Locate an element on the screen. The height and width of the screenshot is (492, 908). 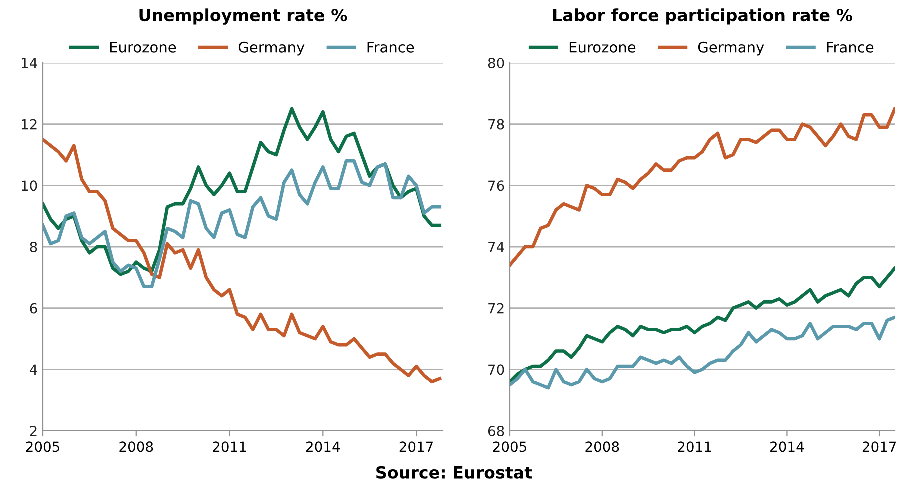
y-tick-label: 14 is located at coordinates (30, 63).